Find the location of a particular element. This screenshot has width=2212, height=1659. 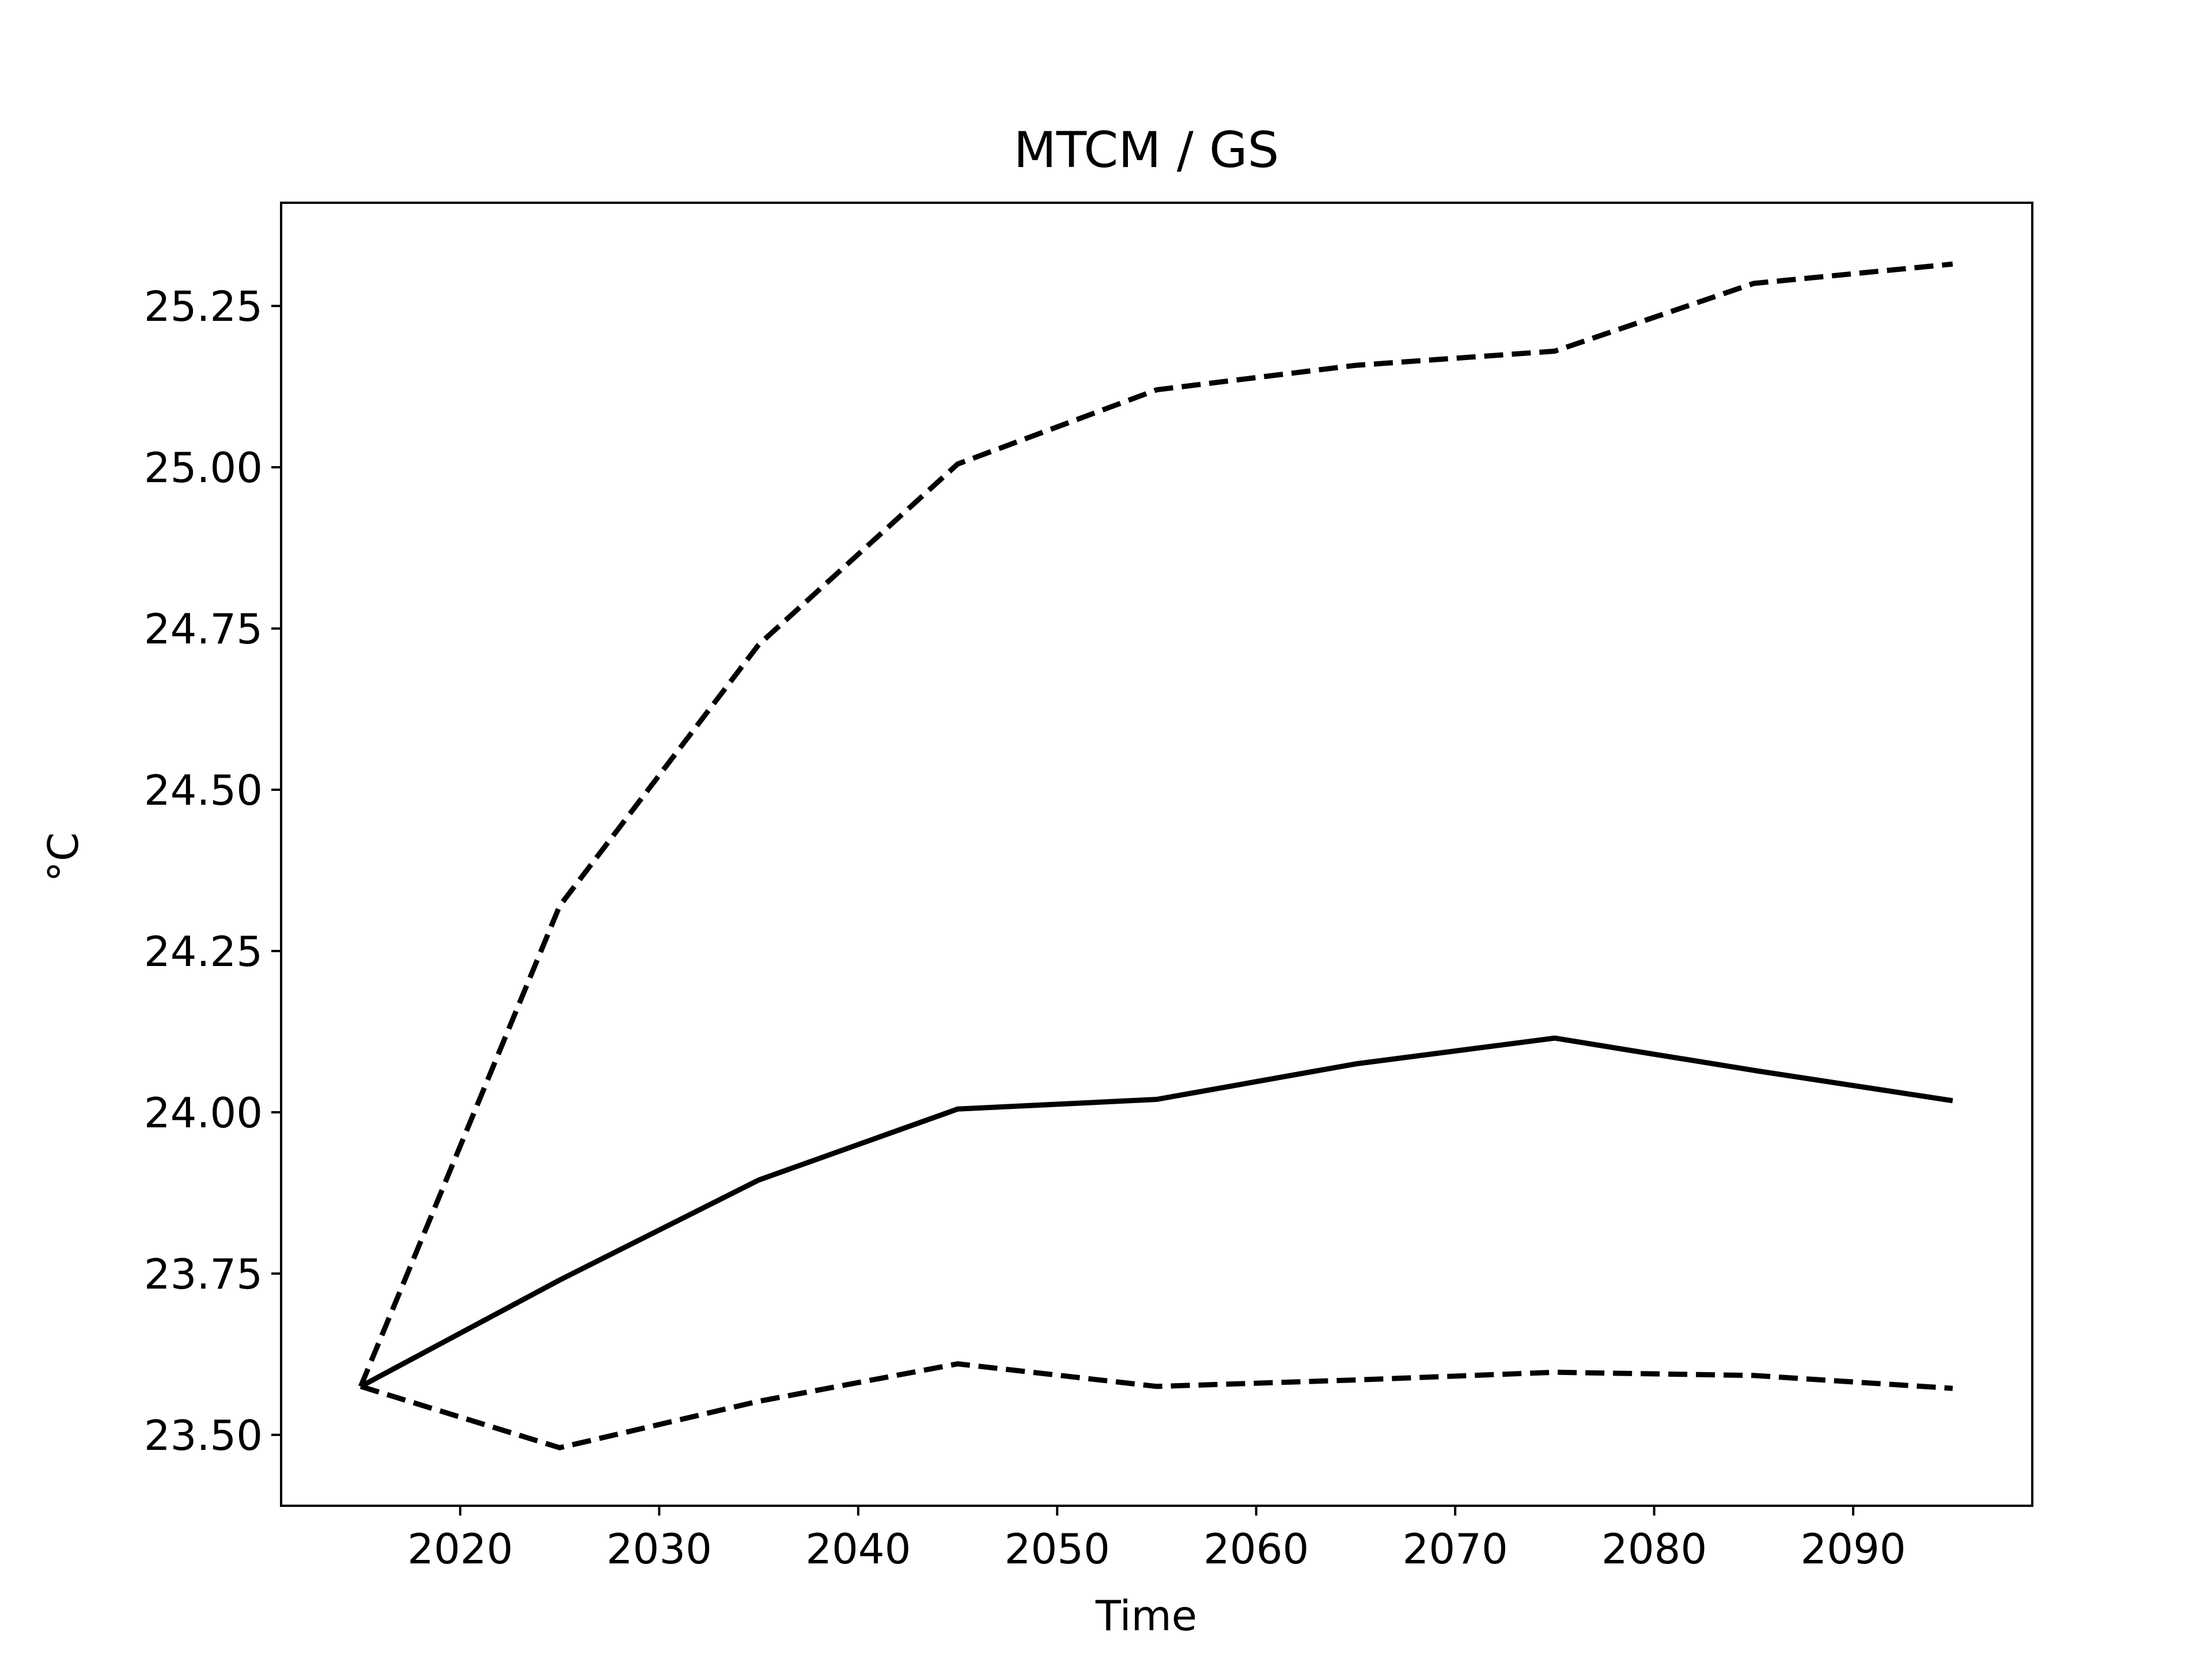

x-tick-label: 2020 is located at coordinates (460, 1549).